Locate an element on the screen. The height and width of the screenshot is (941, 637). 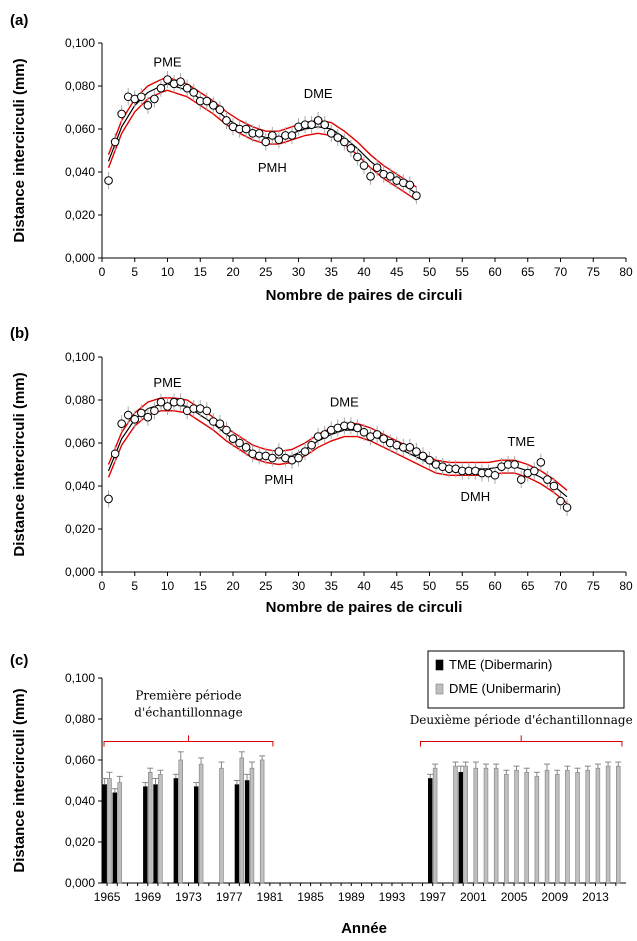
annotation-tme: TME is located at coordinates (521, 441).